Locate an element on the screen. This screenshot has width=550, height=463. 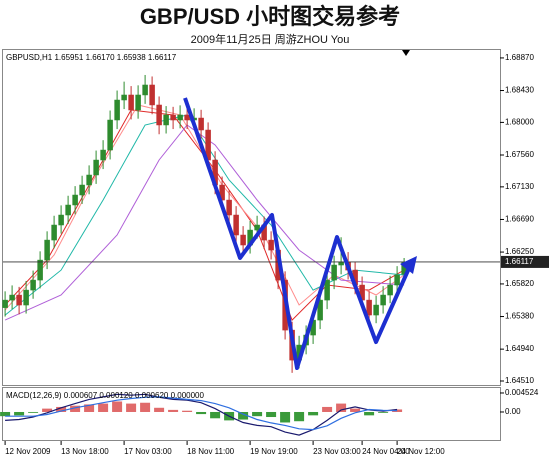
y-tick-label: 1.65820 is located at coordinates (519, 283).